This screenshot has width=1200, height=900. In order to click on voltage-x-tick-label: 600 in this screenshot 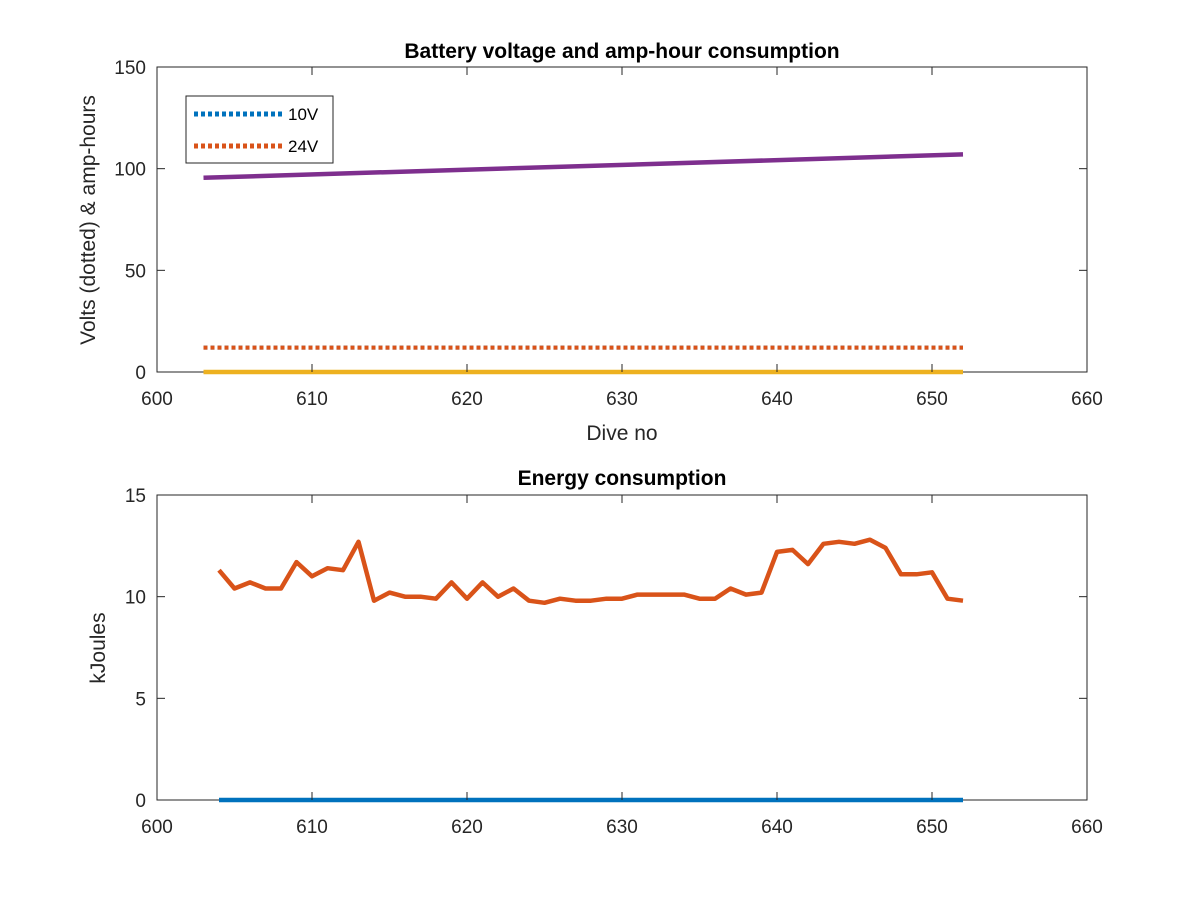, I will do `click(157, 399)`.